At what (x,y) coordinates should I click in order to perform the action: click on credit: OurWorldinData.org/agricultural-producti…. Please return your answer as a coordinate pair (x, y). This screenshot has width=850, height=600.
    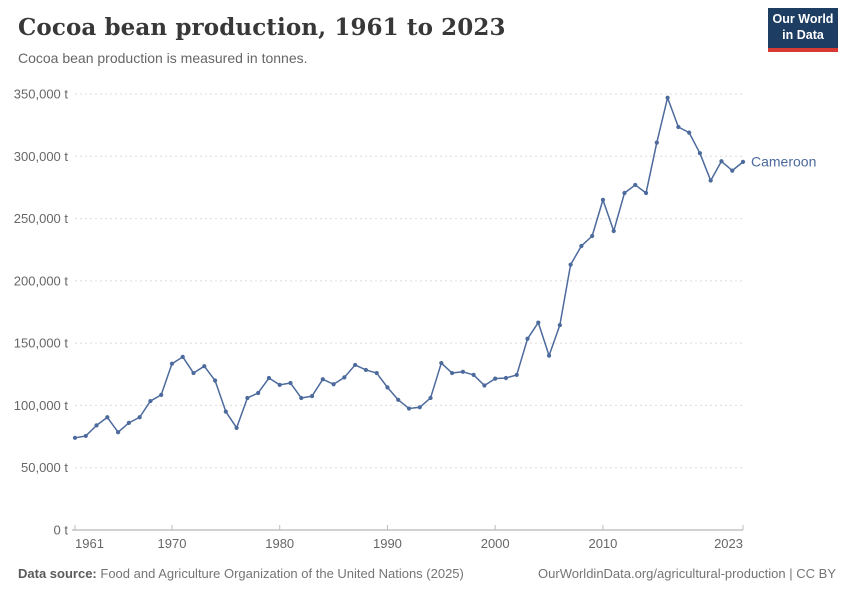
    Looking at the image, I should click on (687, 573).